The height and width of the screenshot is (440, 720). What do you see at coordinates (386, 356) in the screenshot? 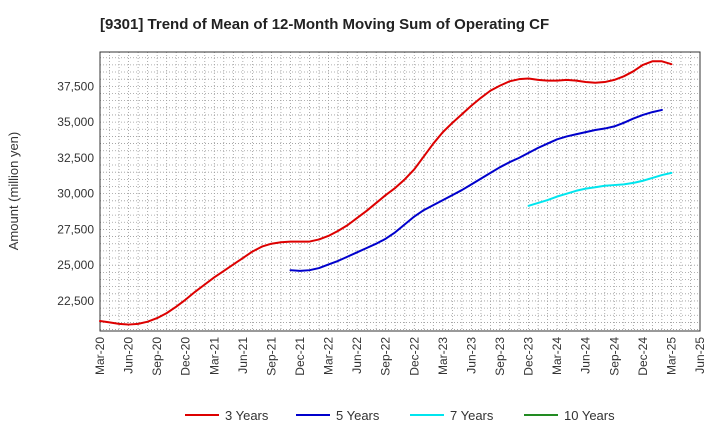
I see `x-tick-label: Sep-22` at bounding box center [386, 356].